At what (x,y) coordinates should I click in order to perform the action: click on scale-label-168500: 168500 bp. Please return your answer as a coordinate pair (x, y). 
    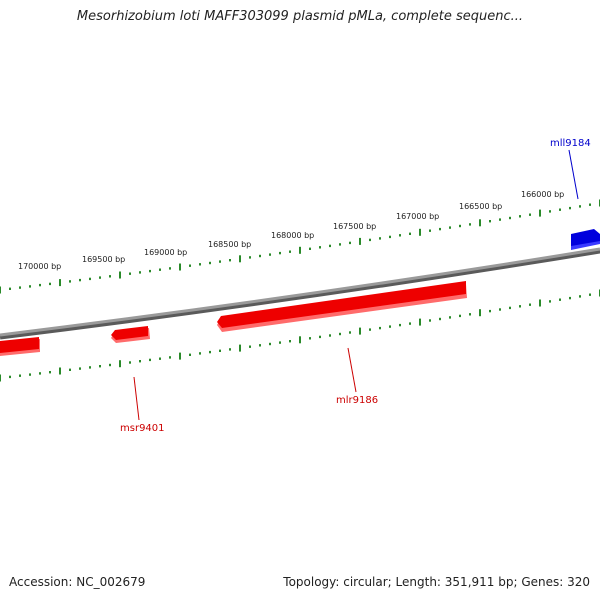
    Looking at the image, I should click on (229, 244).